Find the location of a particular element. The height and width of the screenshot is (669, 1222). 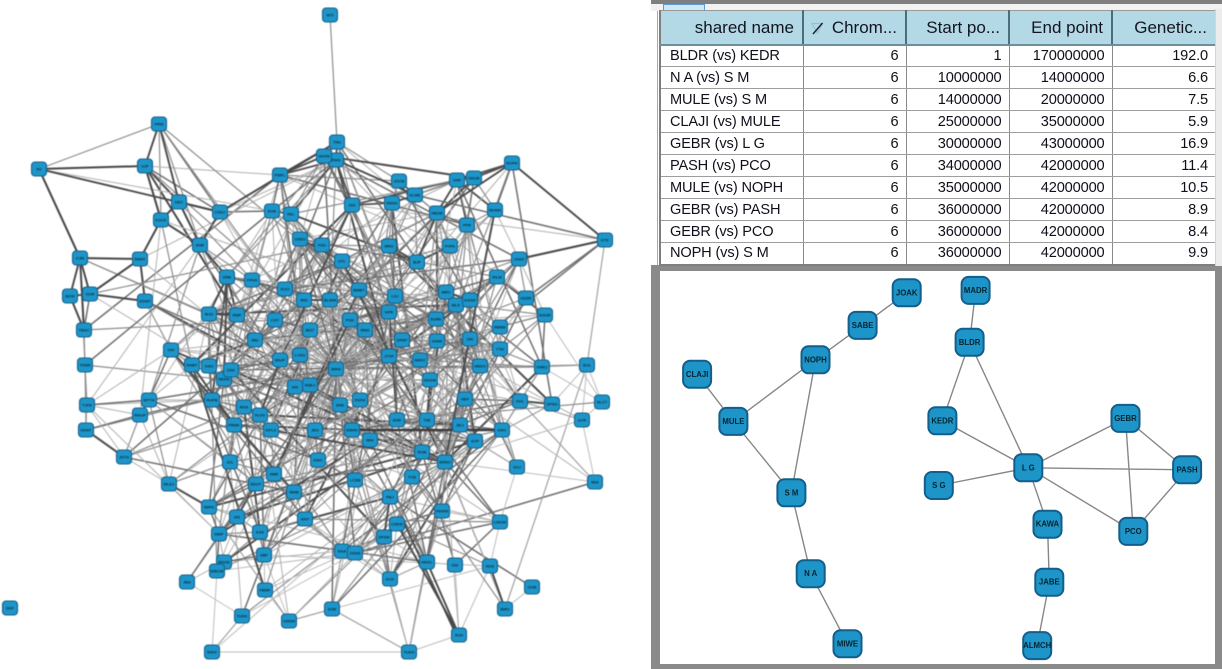

svg-text: RUPB is located at coordinates (211, 400).